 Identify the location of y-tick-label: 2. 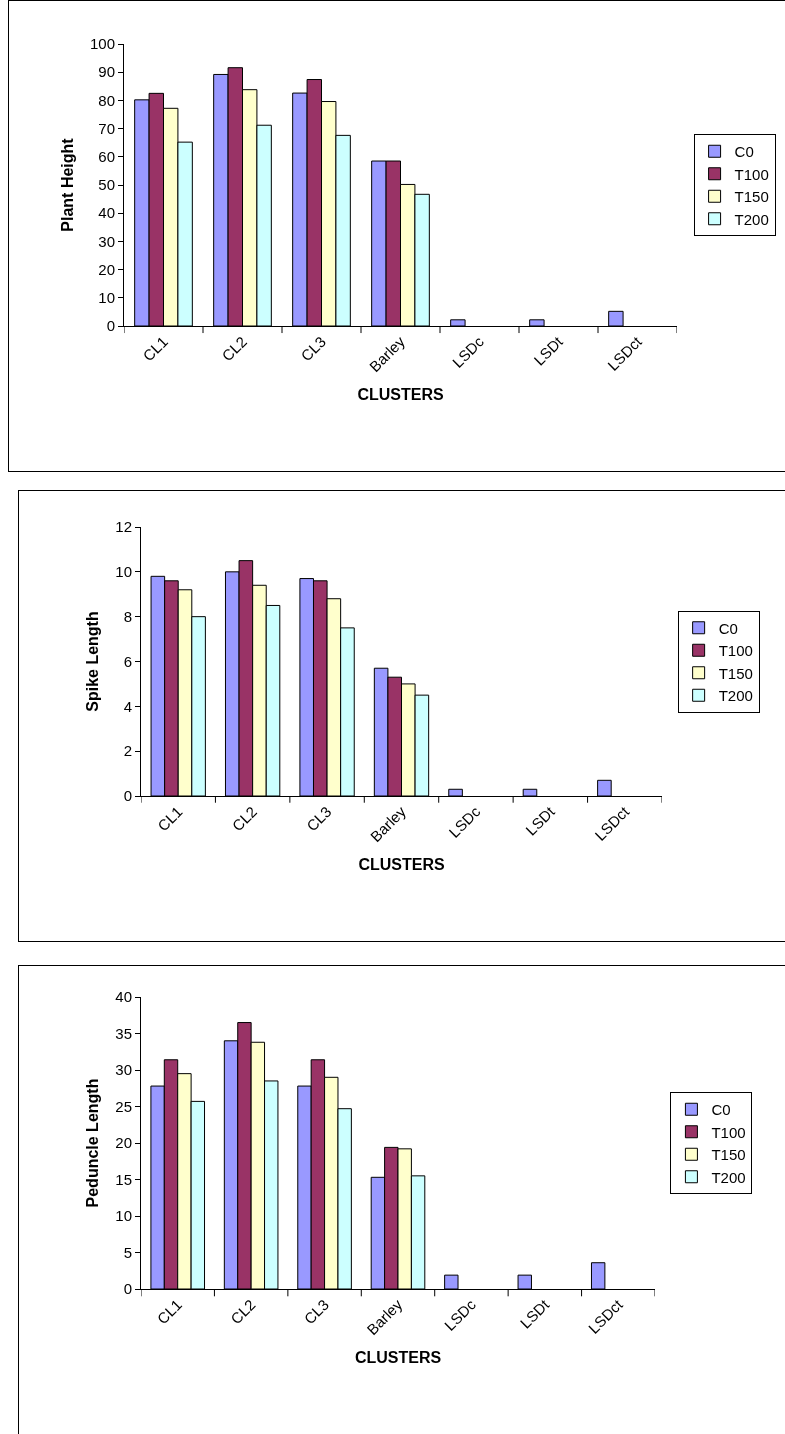
(127, 751).